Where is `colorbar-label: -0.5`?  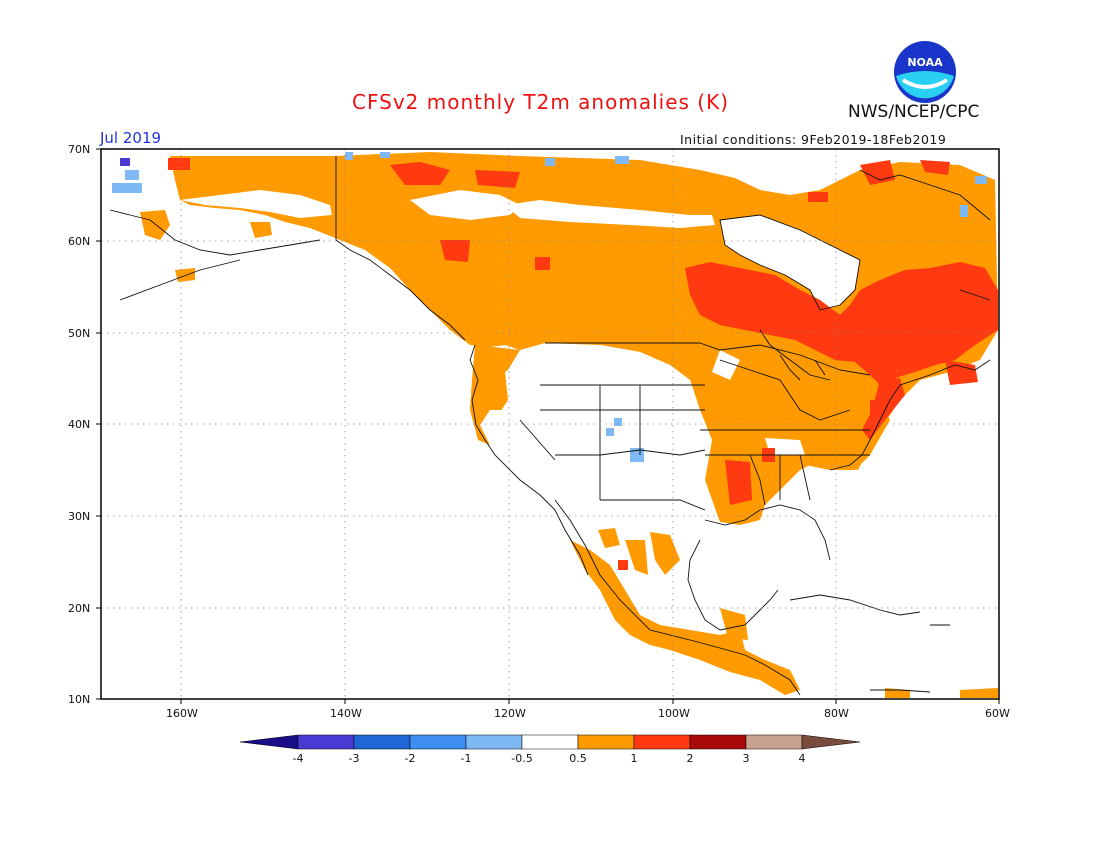
colorbar-label: -0.5 is located at coordinates (521, 758).